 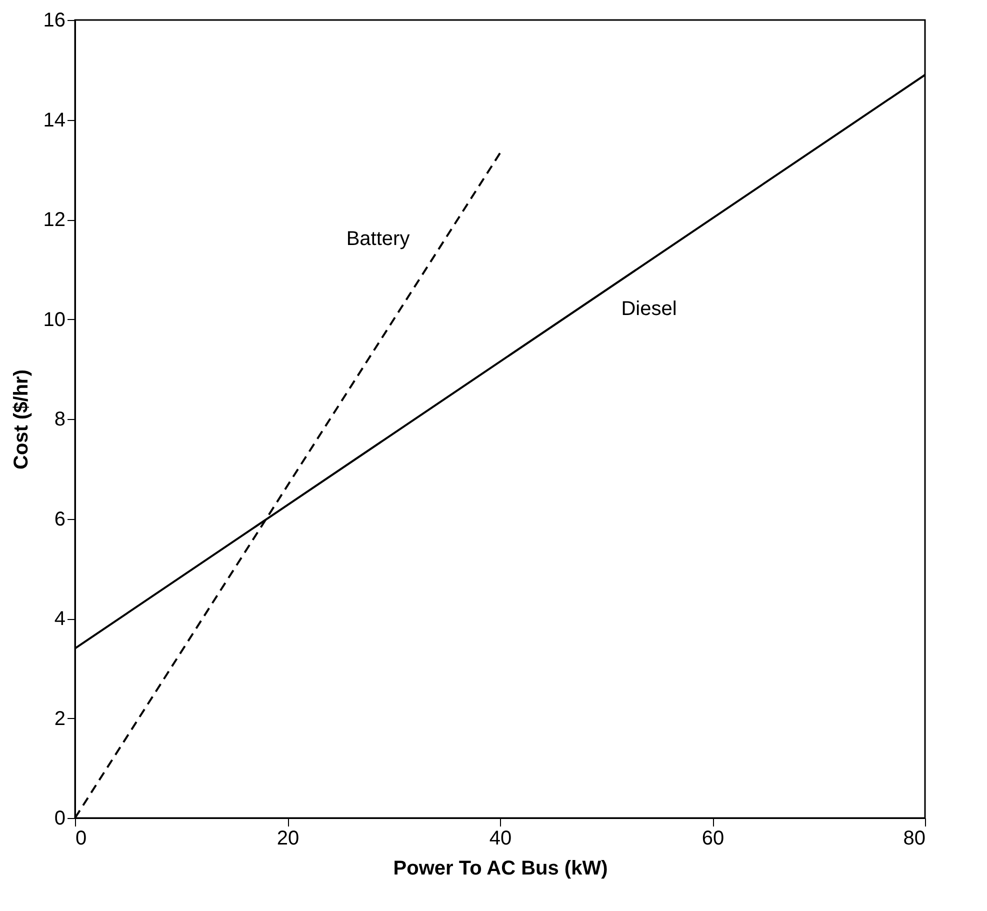 What do you see at coordinates (60, 719) in the screenshot?
I see `y-tick-label: 2` at bounding box center [60, 719].